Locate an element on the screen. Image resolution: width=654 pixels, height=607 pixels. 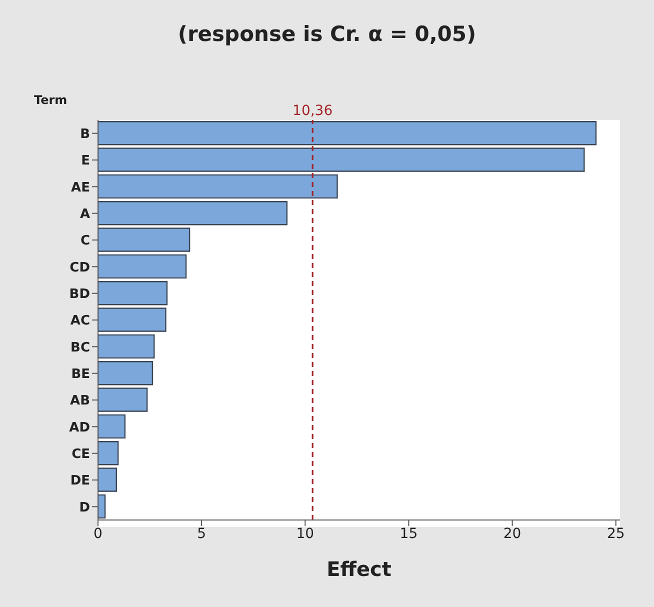
x-tick-label: 10 is located at coordinates (305, 534).